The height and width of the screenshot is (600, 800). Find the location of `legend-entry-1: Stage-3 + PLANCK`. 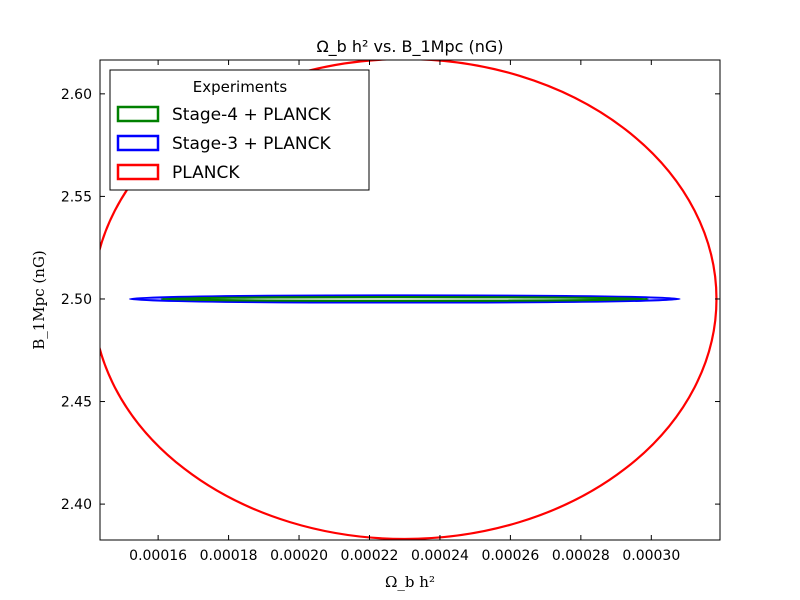

legend-entry-1: Stage-3 + PLANCK is located at coordinates (223, 144).